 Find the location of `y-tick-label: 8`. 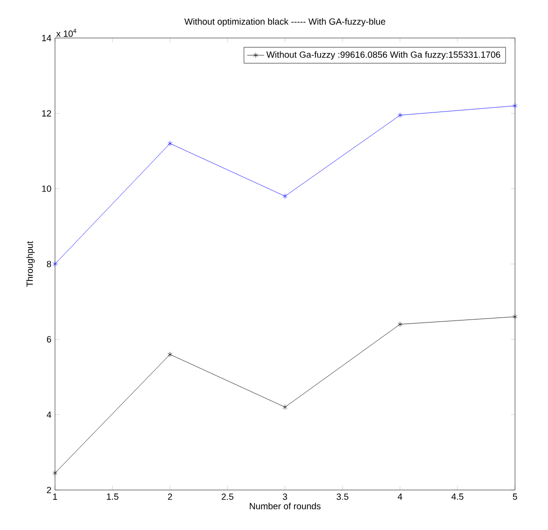

y-tick-label: 8 is located at coordinates (49, 264).